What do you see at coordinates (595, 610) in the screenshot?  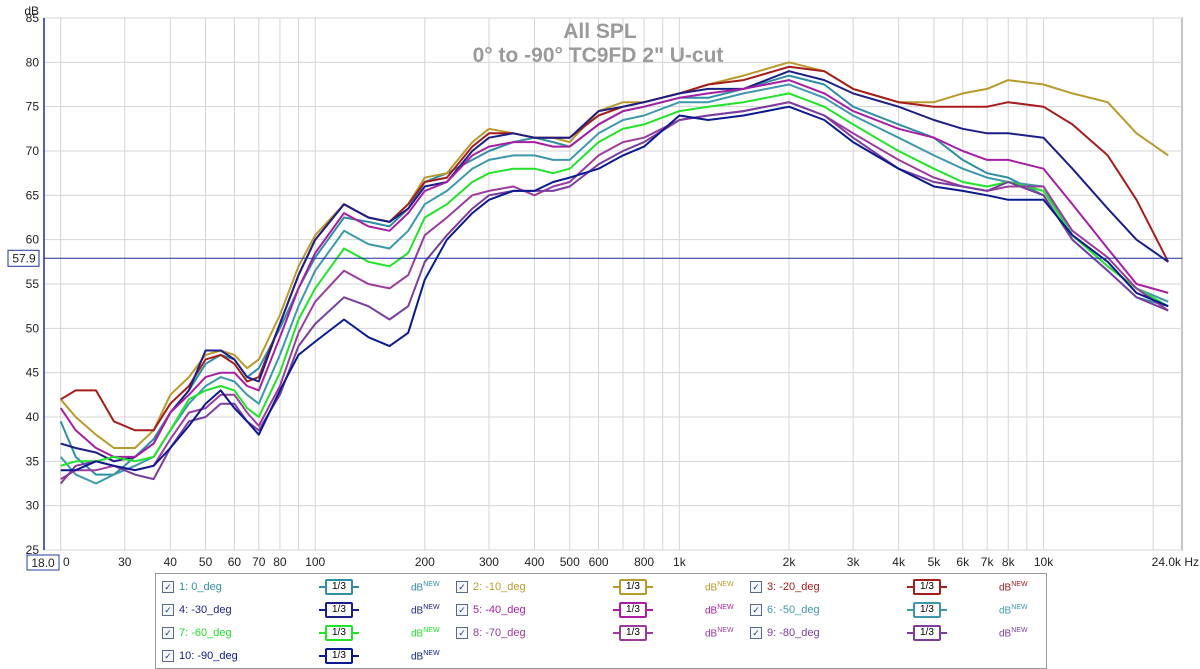 I see `legend-item: ✓ 5: -40_deg 1/3 dBNEW` at bounding box center [595, 610].